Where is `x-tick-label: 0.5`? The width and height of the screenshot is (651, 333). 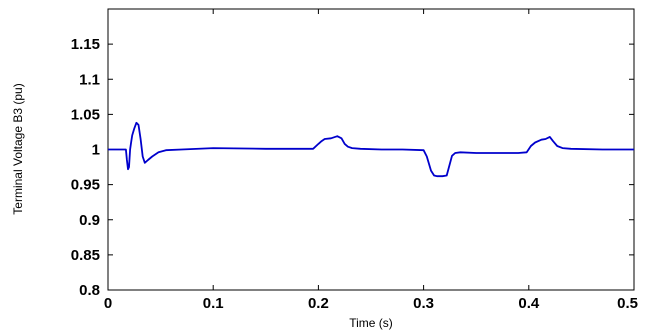
x-tick-label: 0.5 is located at coordinates (627, 303).